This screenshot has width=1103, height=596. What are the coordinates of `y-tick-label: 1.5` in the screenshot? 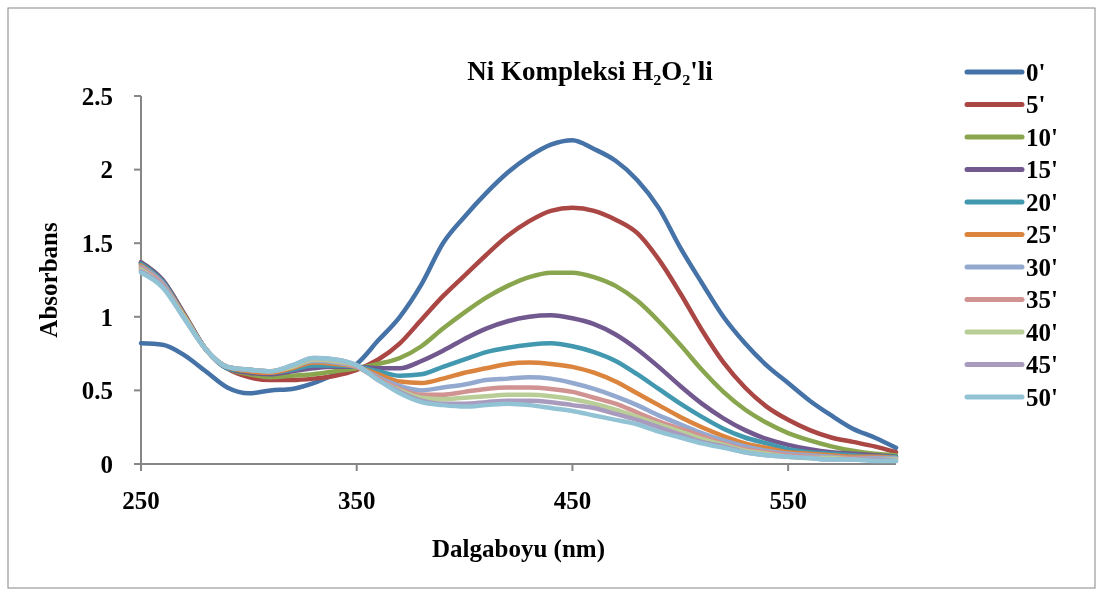 It's located at (97, 243).